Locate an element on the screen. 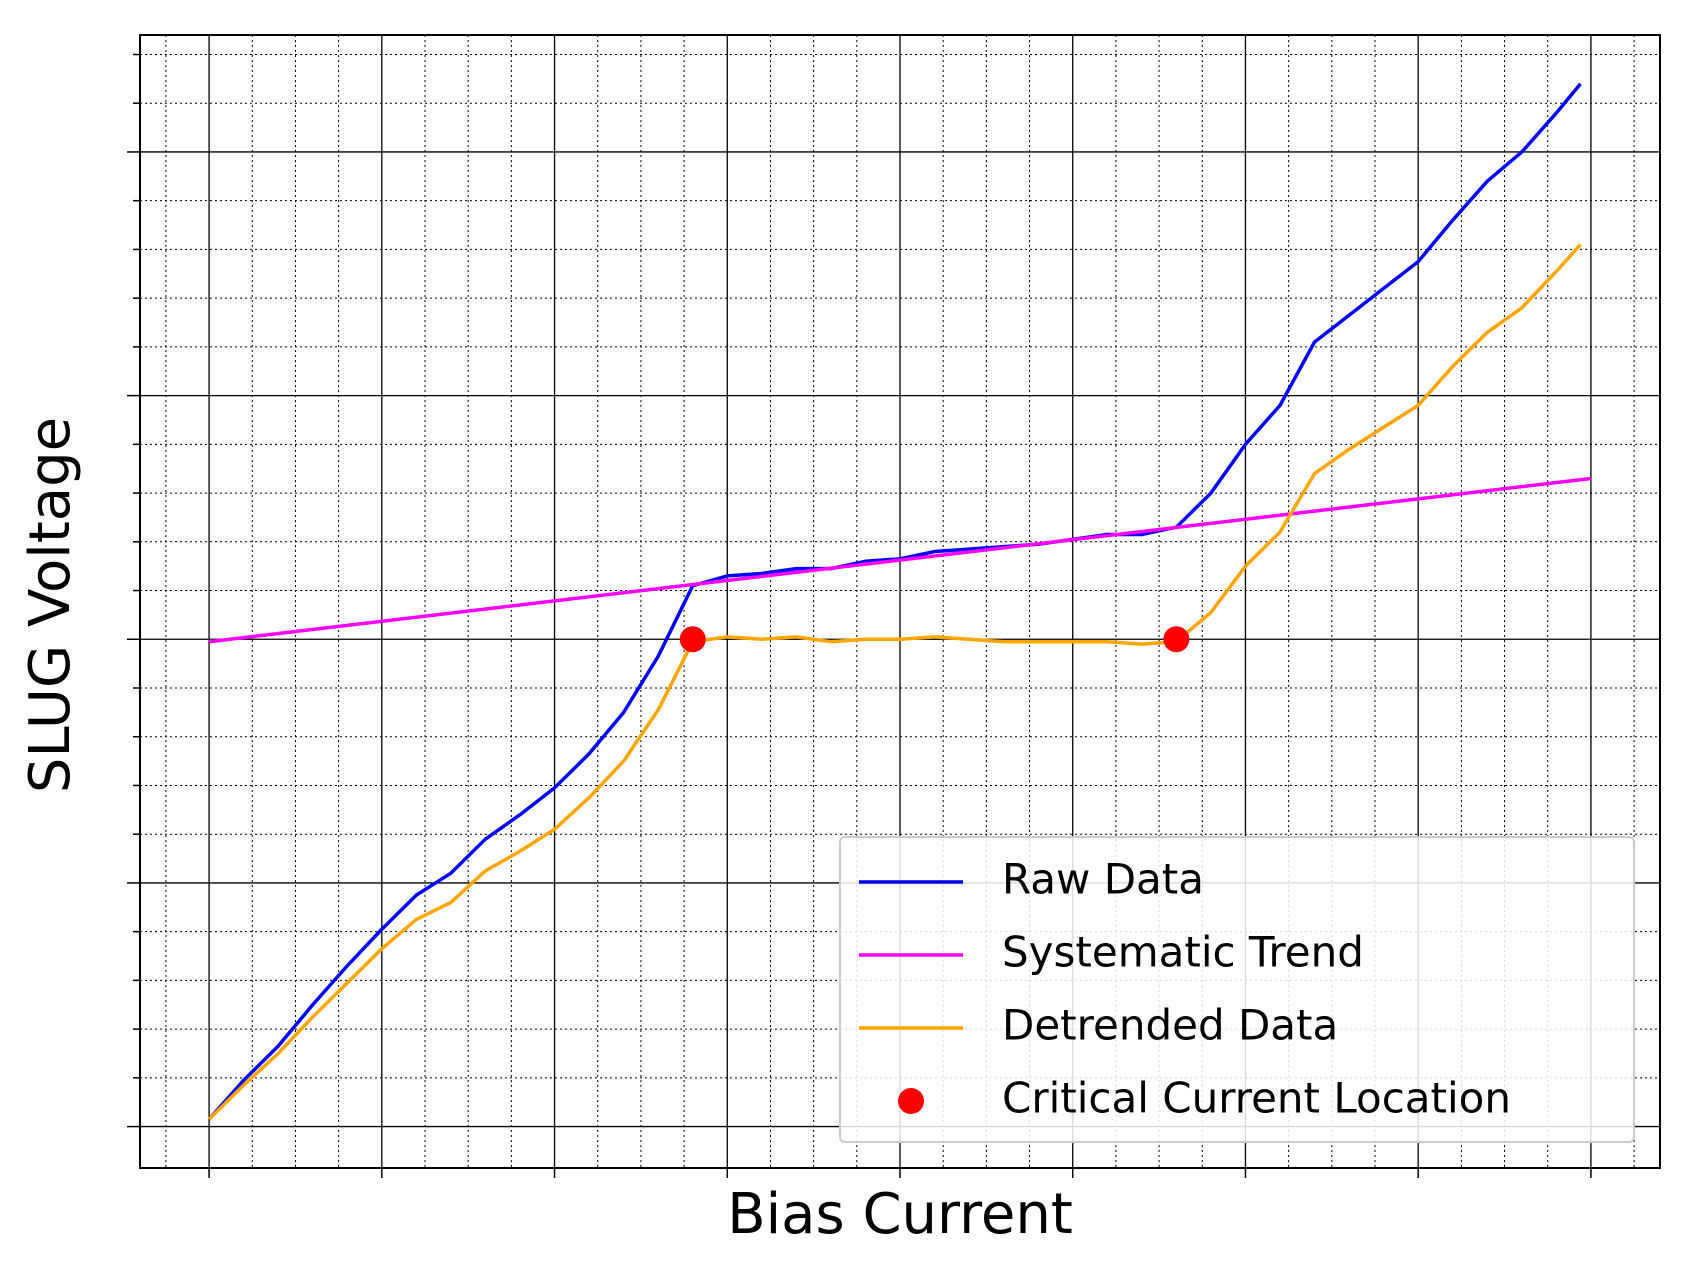 This screenshot has height=1276, width=1684. legend-label: Critical Current Location is located at coordinates (1256, 1098).